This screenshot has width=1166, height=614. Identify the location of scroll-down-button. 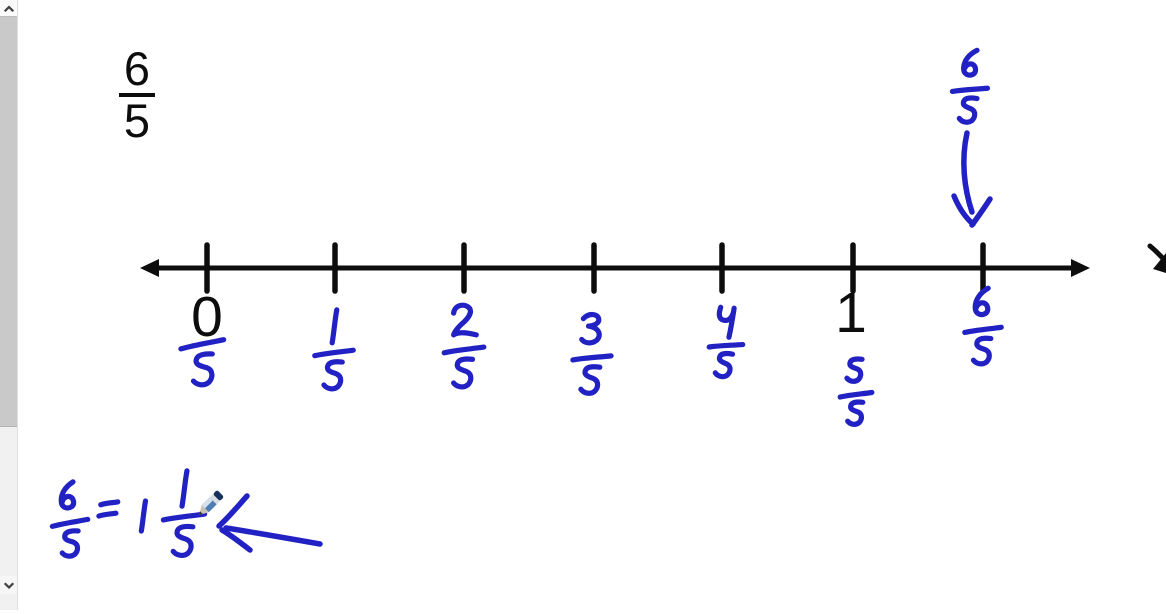
(8, 585).